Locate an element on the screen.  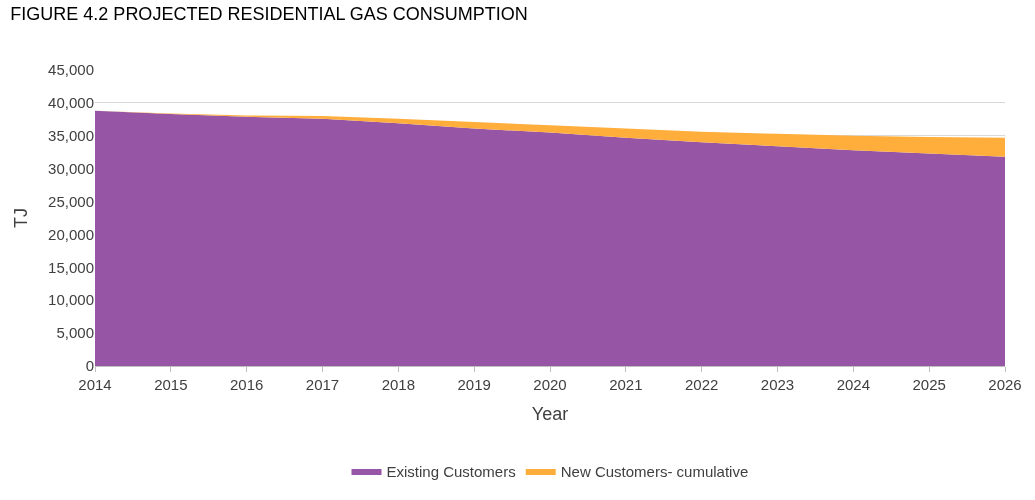
chart-title: FIGURE 4.2 PROJECTED RESIDENTIAL GAS CONSUMPTION is located at coordinates (269, 14).